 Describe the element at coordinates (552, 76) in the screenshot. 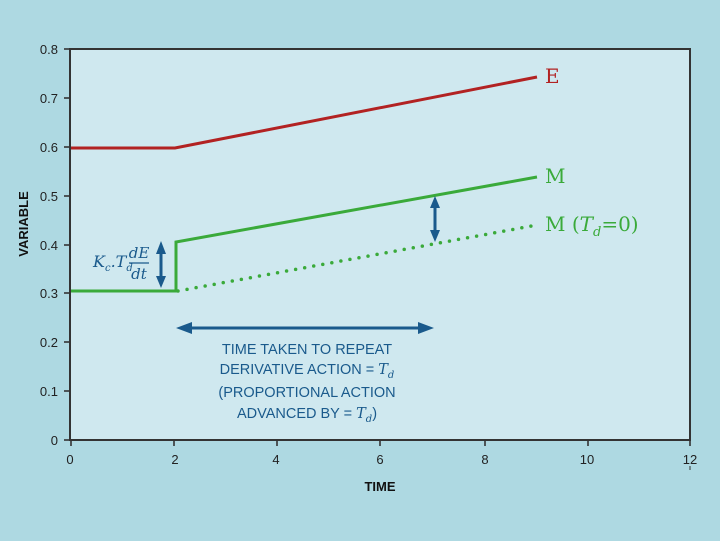

I see `series-e-label: E` at that location.